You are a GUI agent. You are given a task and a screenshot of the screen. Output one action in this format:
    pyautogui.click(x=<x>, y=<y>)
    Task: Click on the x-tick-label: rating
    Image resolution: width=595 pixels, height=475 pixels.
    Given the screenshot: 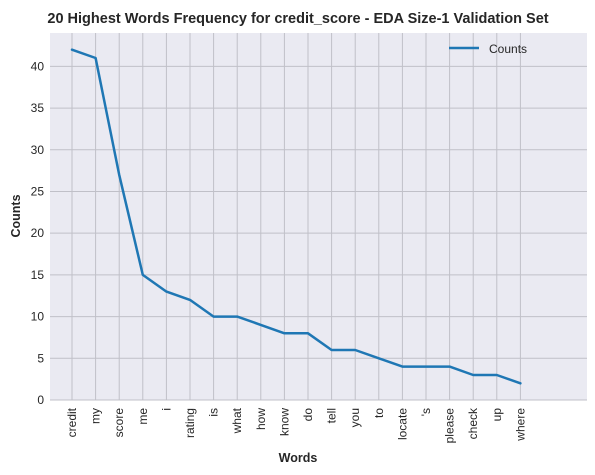 What is the action you would take?
    pyautogui.click(x=190, y=423)
    